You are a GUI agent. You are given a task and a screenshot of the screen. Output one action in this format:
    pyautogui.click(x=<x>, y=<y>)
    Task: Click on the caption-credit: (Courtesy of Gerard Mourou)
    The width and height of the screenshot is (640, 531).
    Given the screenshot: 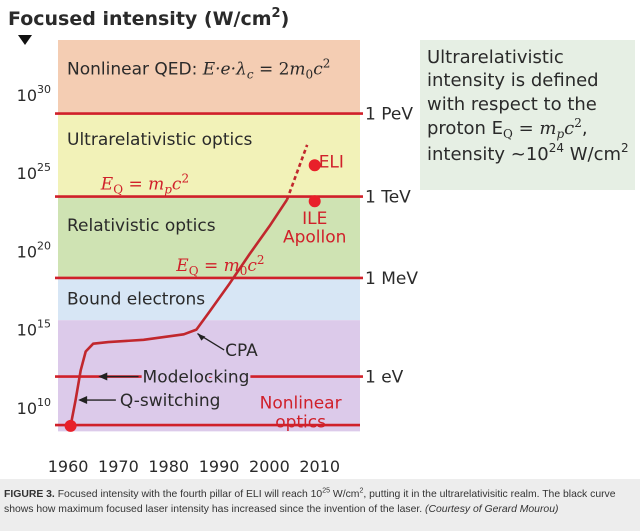 What is the action you would take?
    pyautogui.click(x=492, y=509)
    